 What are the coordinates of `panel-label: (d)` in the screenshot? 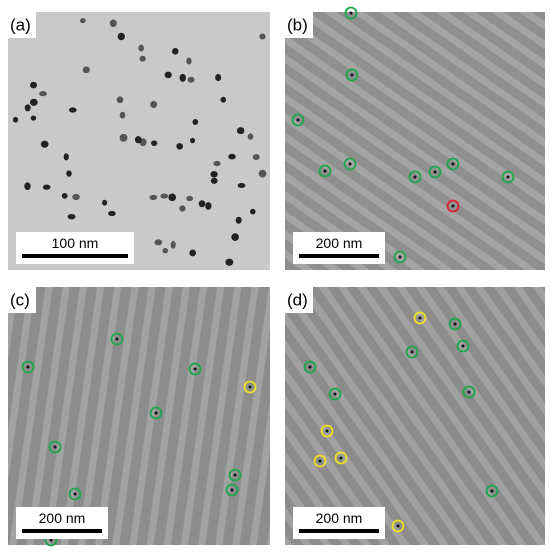 It's located at (297, 299).